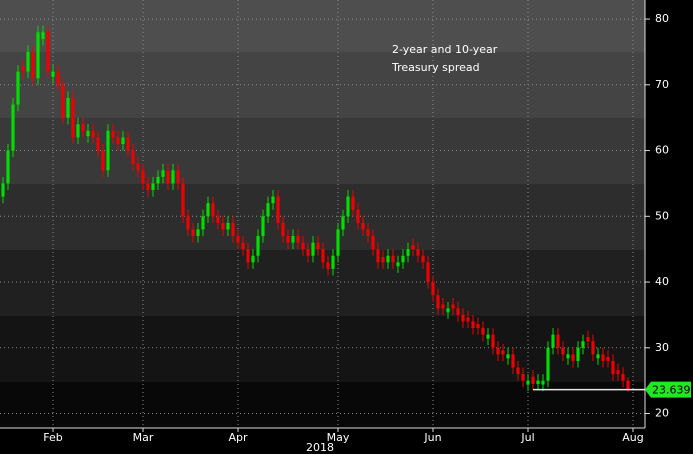 The height and width of the screenshot is (454, 693). I want to click on last-value-label: 23.639, so click(671, 390).